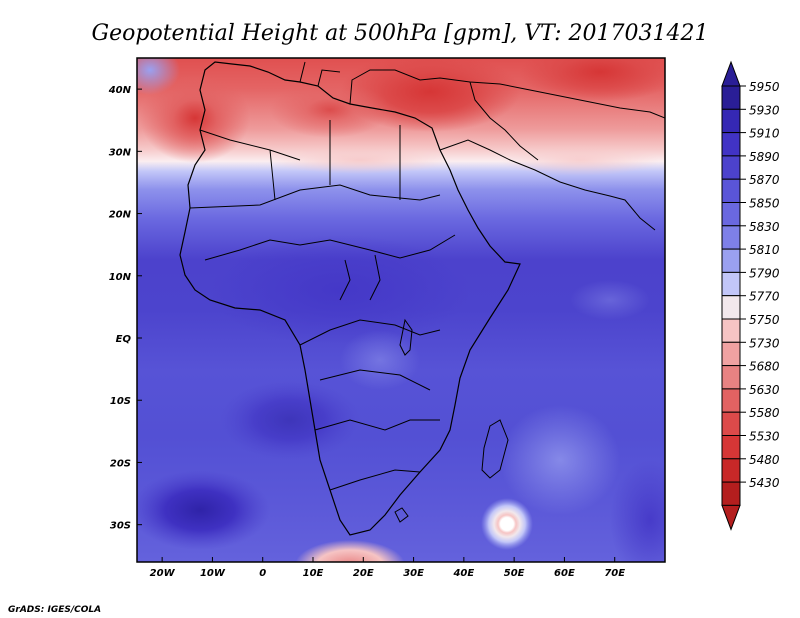  Describe the element at coordinates (387, 568) in the screenshot. I see `x-axis: 20W 10W 0 10E 20E 30E 40E 50E 60E 70E` at that location.